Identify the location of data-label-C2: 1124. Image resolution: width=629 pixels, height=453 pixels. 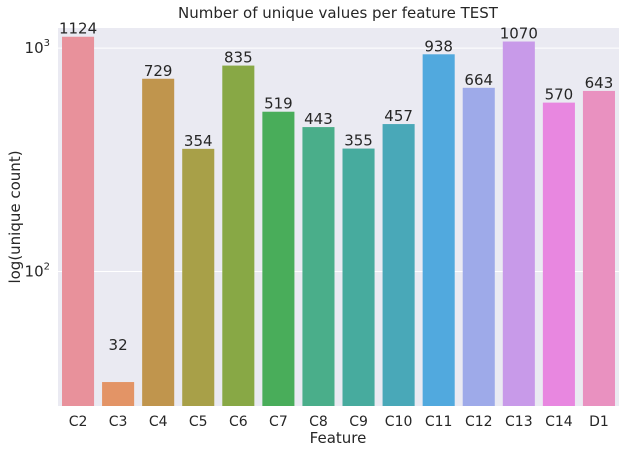
(78, 29).